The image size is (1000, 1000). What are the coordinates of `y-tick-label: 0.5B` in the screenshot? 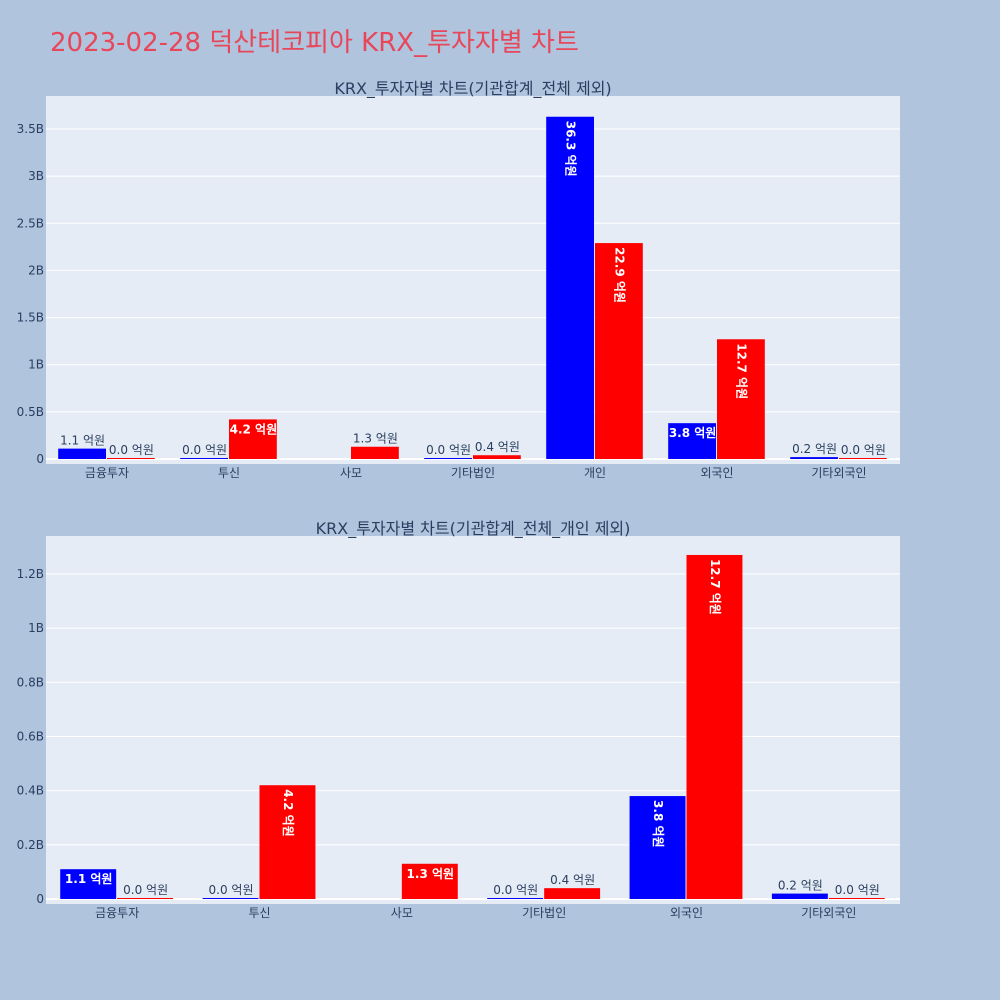 It's located at (30, 412).